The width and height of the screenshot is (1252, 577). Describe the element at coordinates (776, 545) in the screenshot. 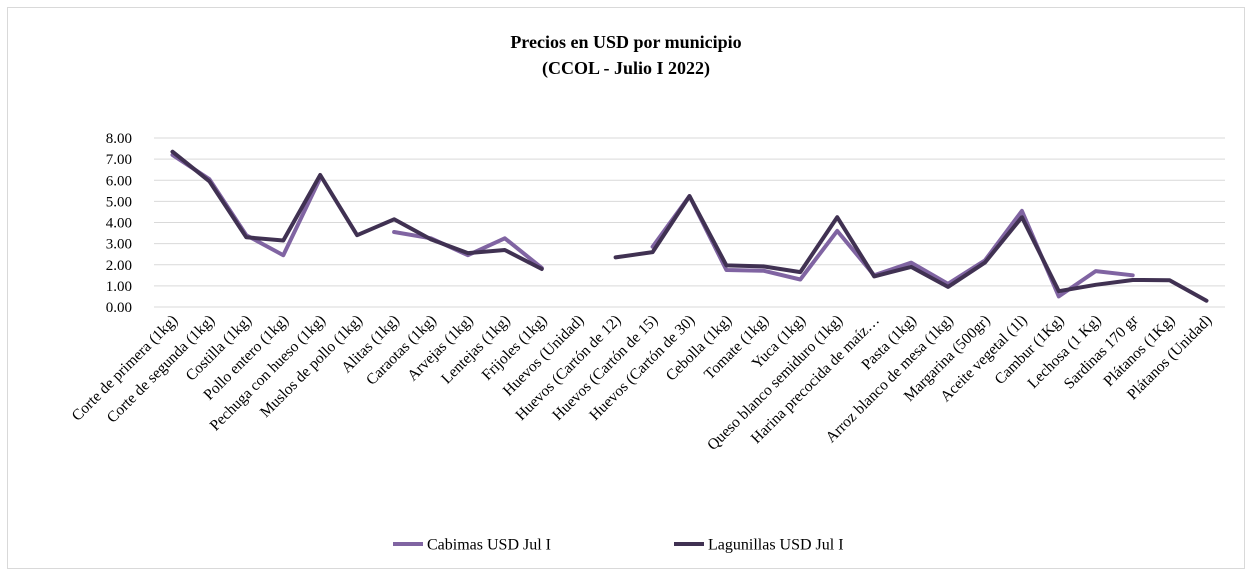

I see `legend-label-lagunillas: Lagunillas USD Jul I` at that location.